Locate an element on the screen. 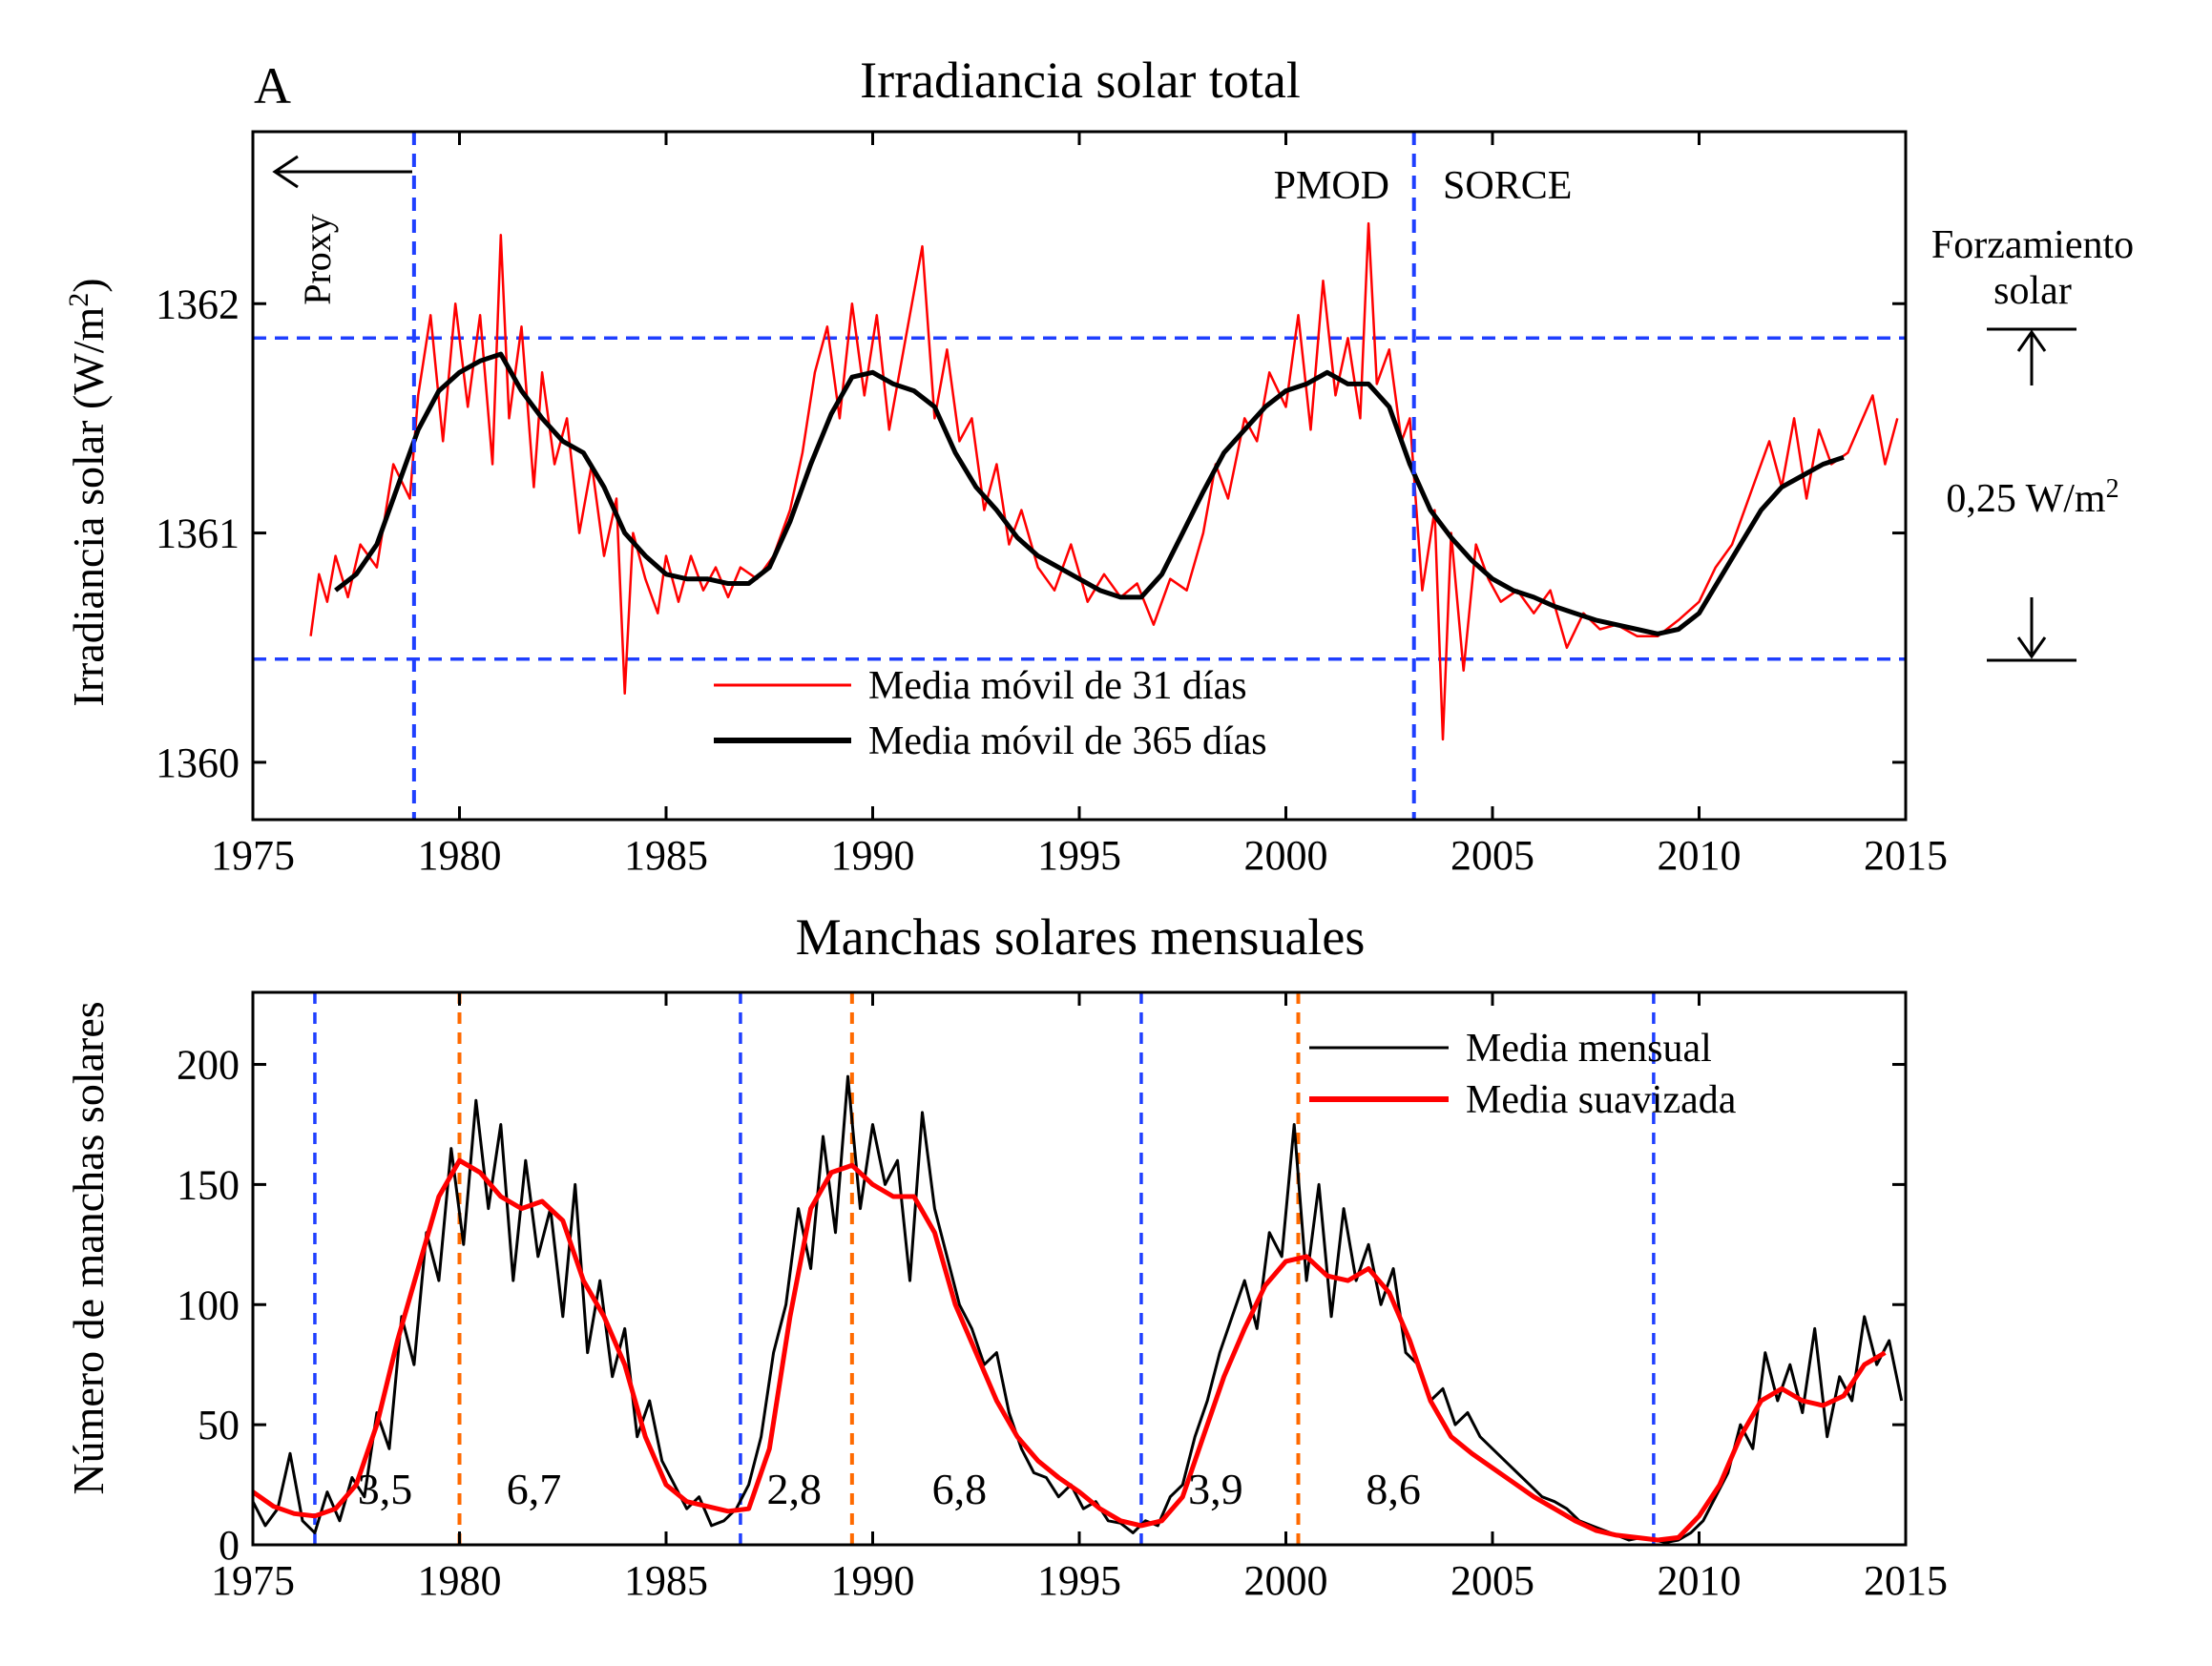 The width and height of the screenshot is (2212, 1666). cycle-length-label: 8,6 is located at coordinates (1394, 1489).